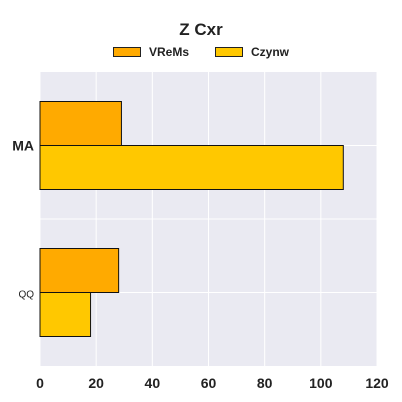 The width and height of the screenshot is (402, 402). Describe the element at coordinates (270, 52) in the screenshot. I see `legend-label-series-2: Czynw` at that location.